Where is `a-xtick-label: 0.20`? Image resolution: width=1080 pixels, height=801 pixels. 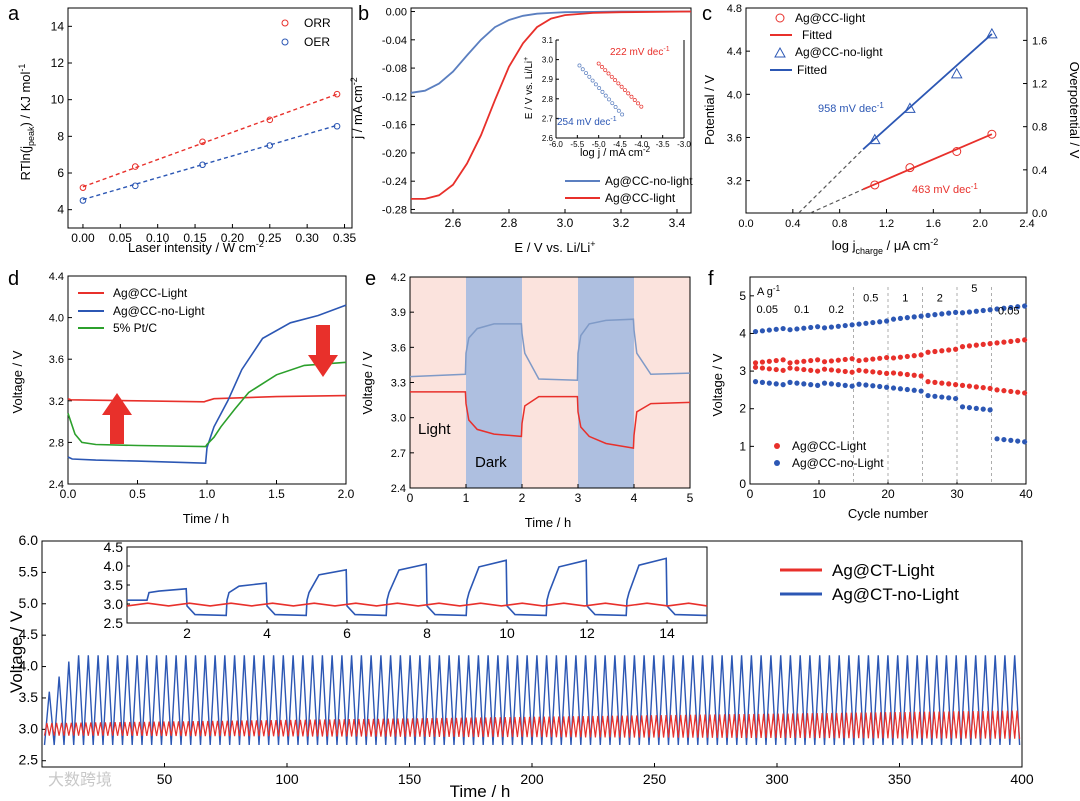 a-xtick-label: 0.20 is located at coordinates (233, 238).